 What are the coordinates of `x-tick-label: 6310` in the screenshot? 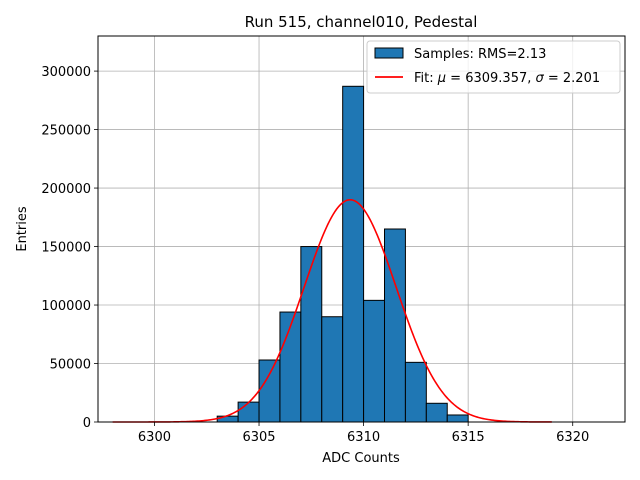 It's located at (363, 437).